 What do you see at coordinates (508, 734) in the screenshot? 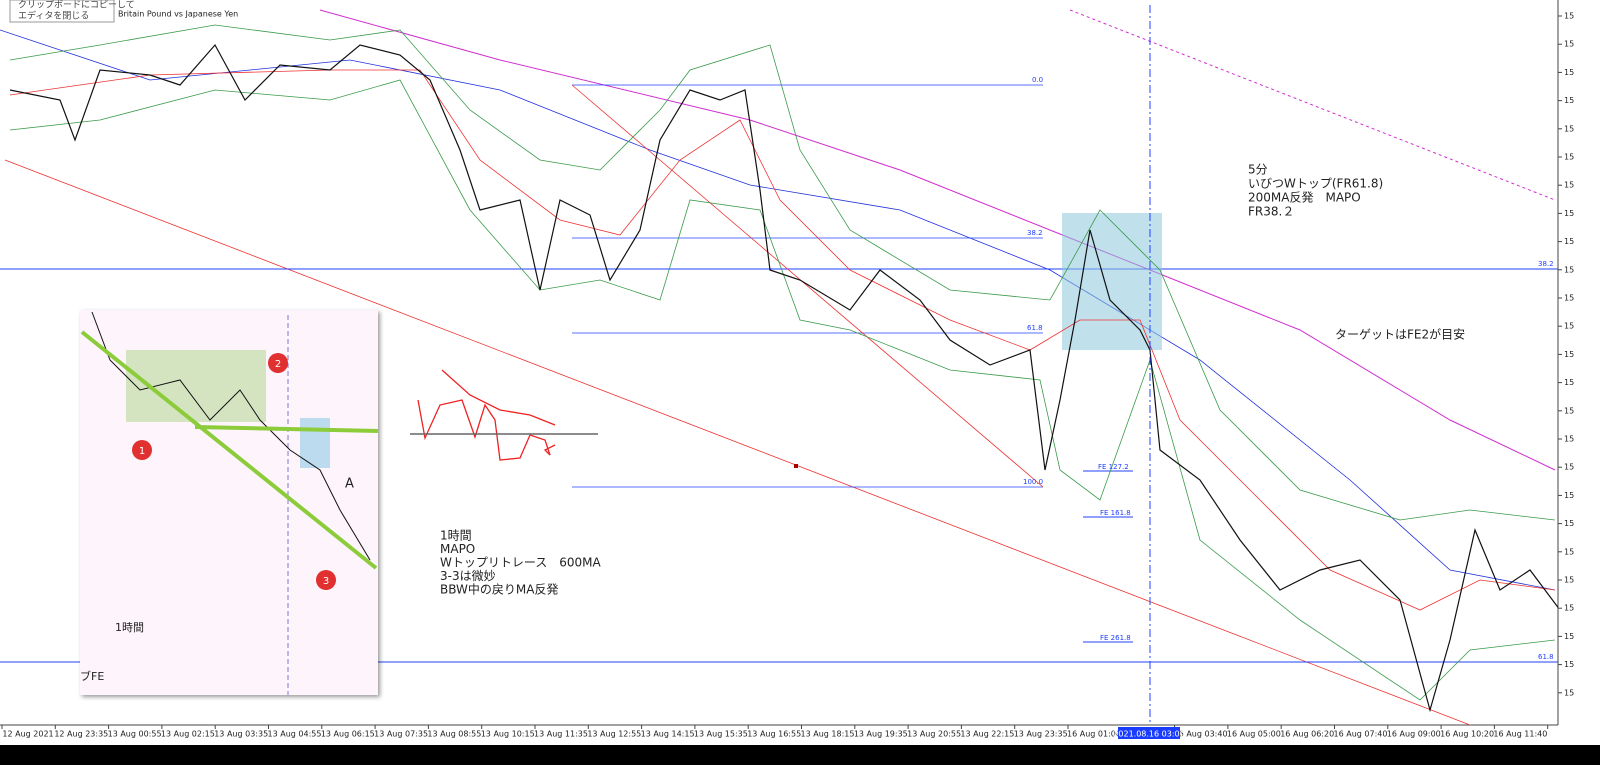
I see `time-label: 13 Aug 10:15` at bounding box center [508, 734].